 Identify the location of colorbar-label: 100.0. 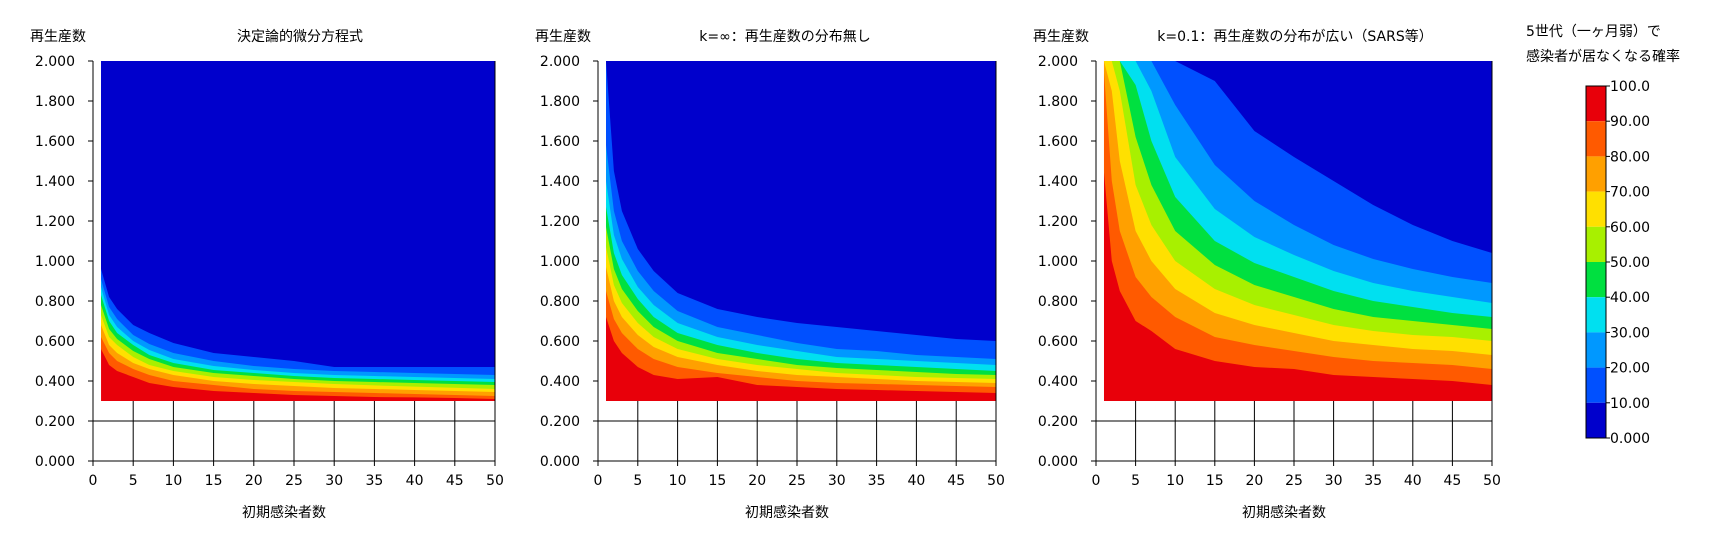
(1630, 87).